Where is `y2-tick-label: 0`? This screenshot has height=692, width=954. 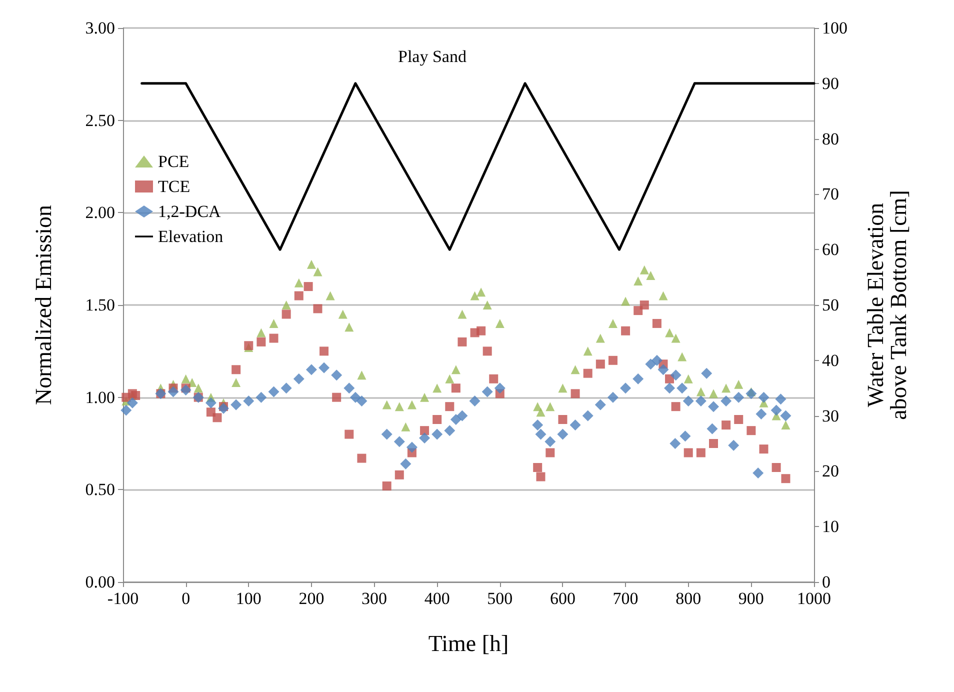 y2-tick-label: 0 is located at coordinates (826, 582).